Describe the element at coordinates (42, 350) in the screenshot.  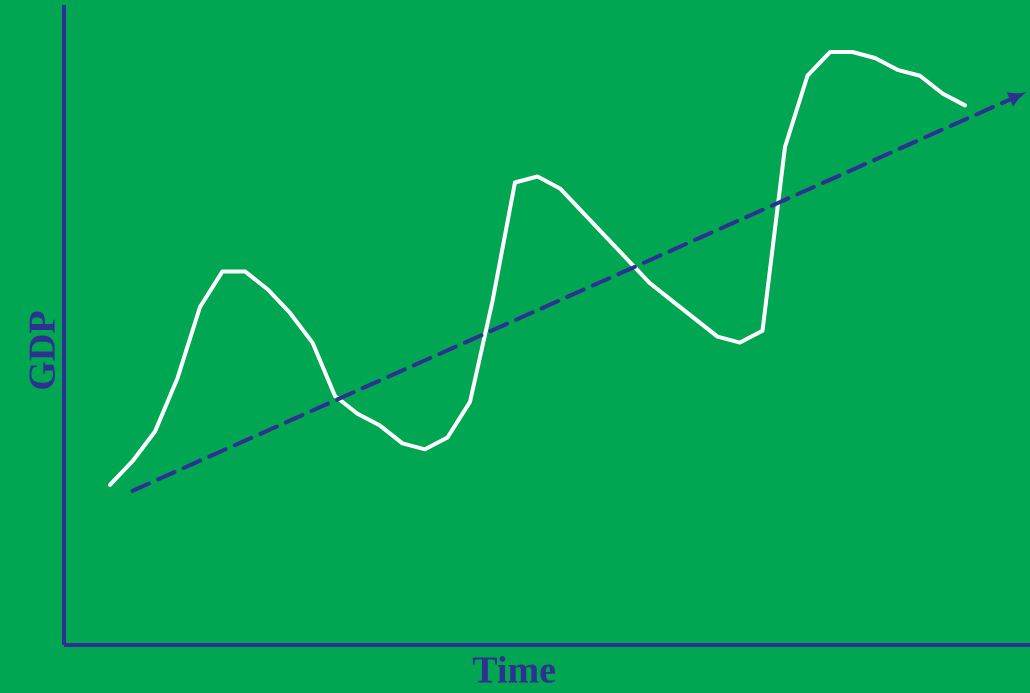
I see `y-axis-title: GDP` at that location.